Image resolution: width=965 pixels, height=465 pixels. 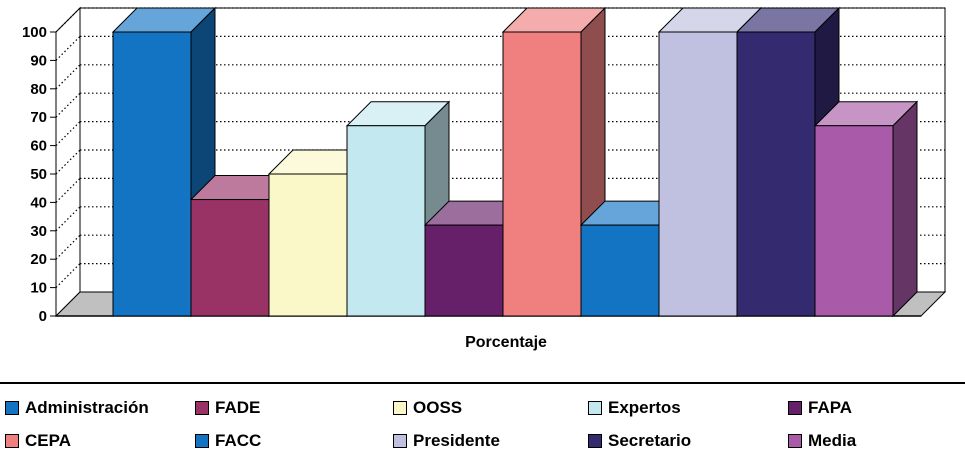 I want to click on y-tick-label: 20, so click(x=38, y=259).